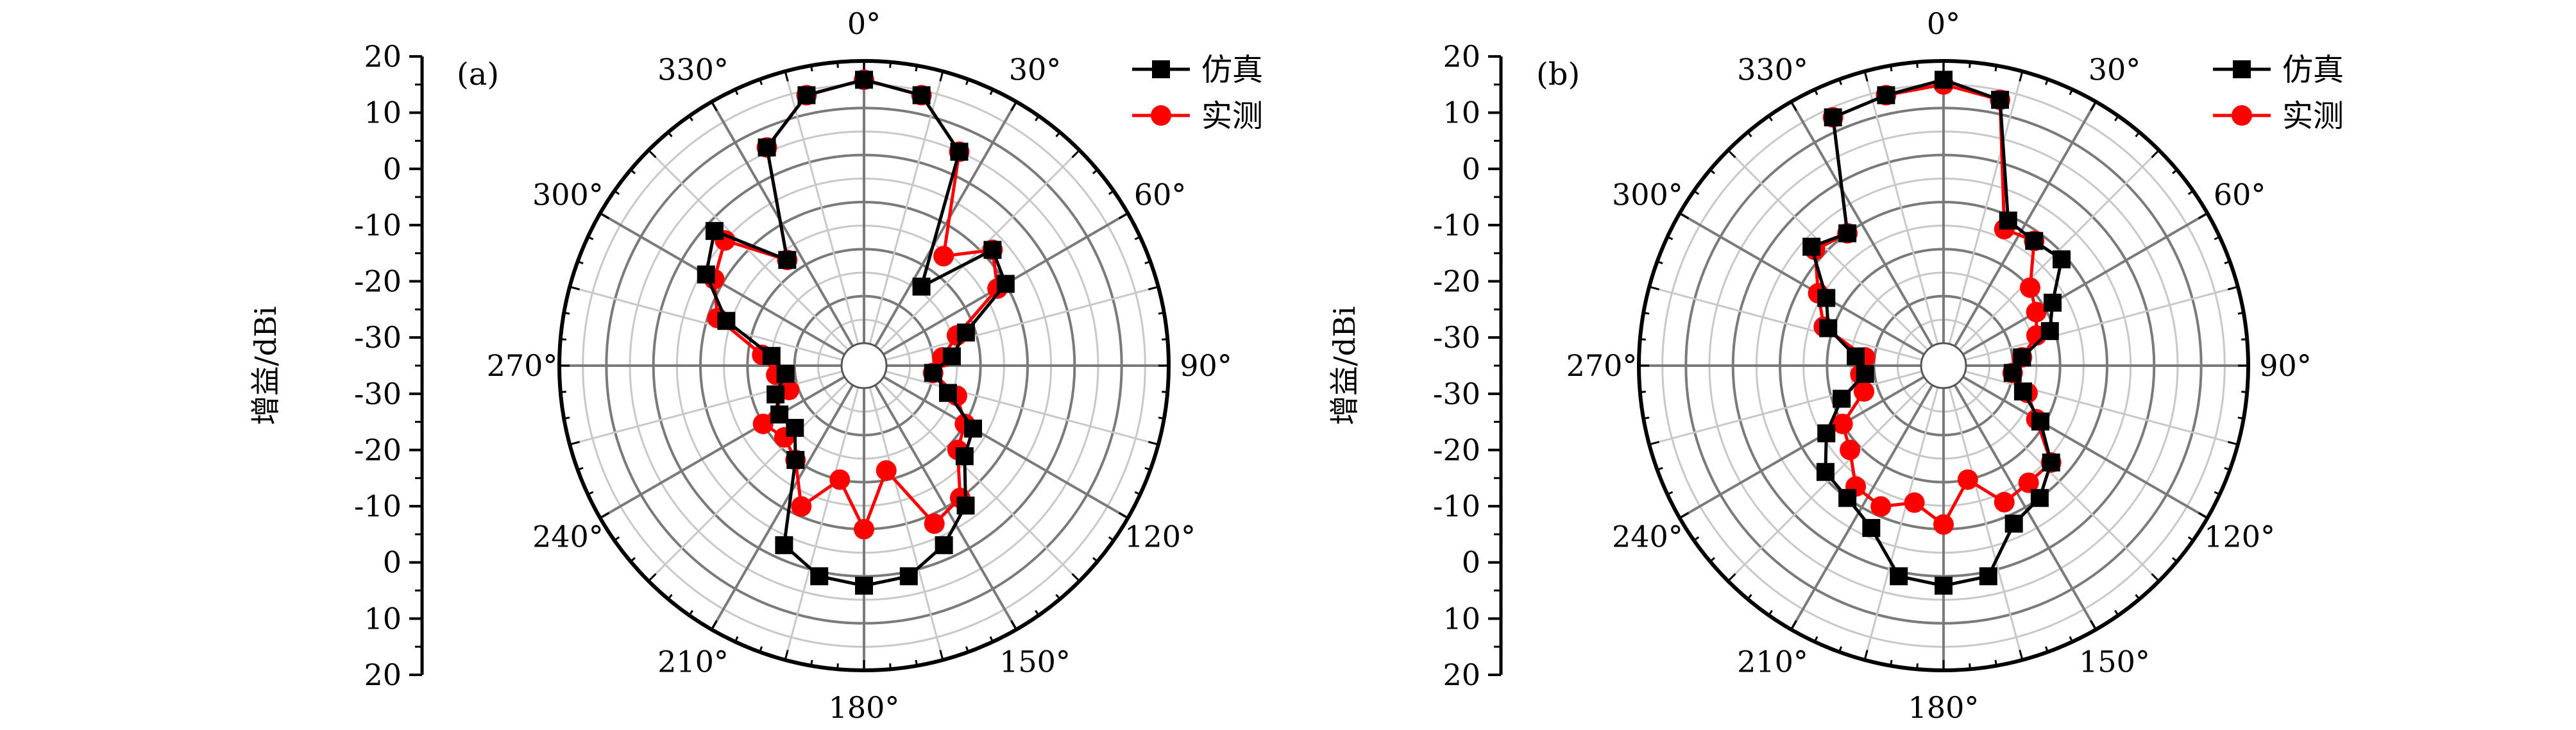 Image resolution: width=2576 pixels, height=730 pixels. Describe the element at coordinates (1035, 662) in the screenshot. I see `angle-label: 150°` at that location.